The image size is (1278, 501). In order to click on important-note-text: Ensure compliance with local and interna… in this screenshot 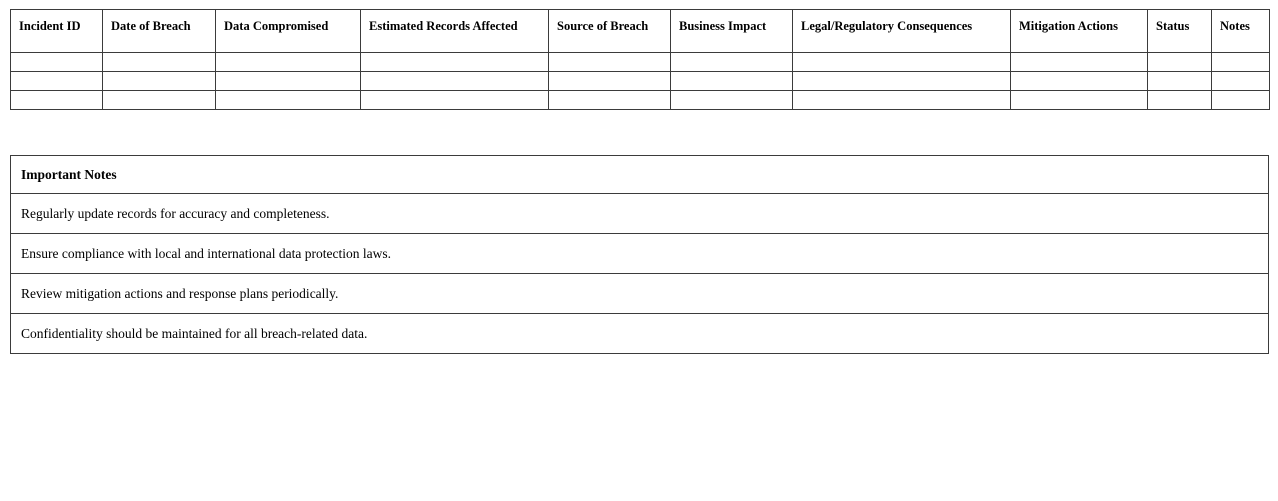, I will do `click(639, 253)`.